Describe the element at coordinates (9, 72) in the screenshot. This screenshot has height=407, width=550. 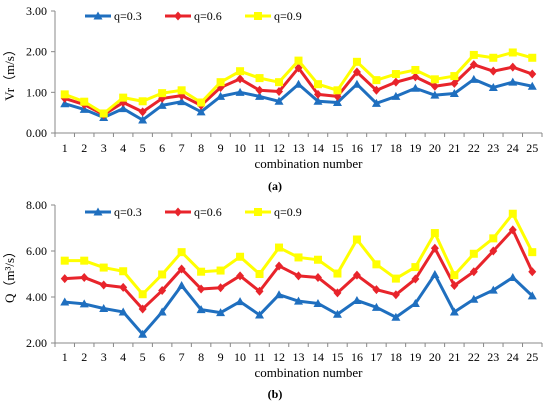
I see `y-axis-label: Vr（m/s）` at that location.